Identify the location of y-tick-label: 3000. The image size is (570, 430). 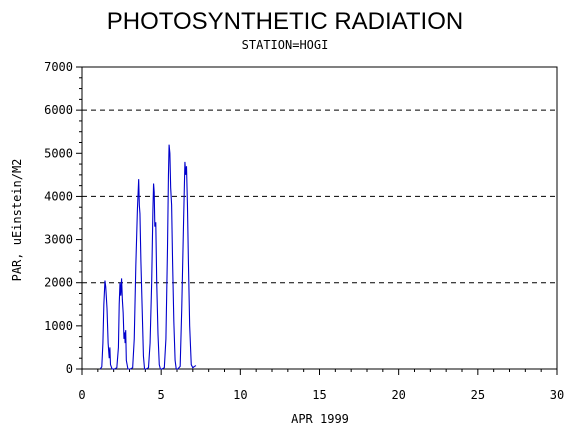
(58, 240).